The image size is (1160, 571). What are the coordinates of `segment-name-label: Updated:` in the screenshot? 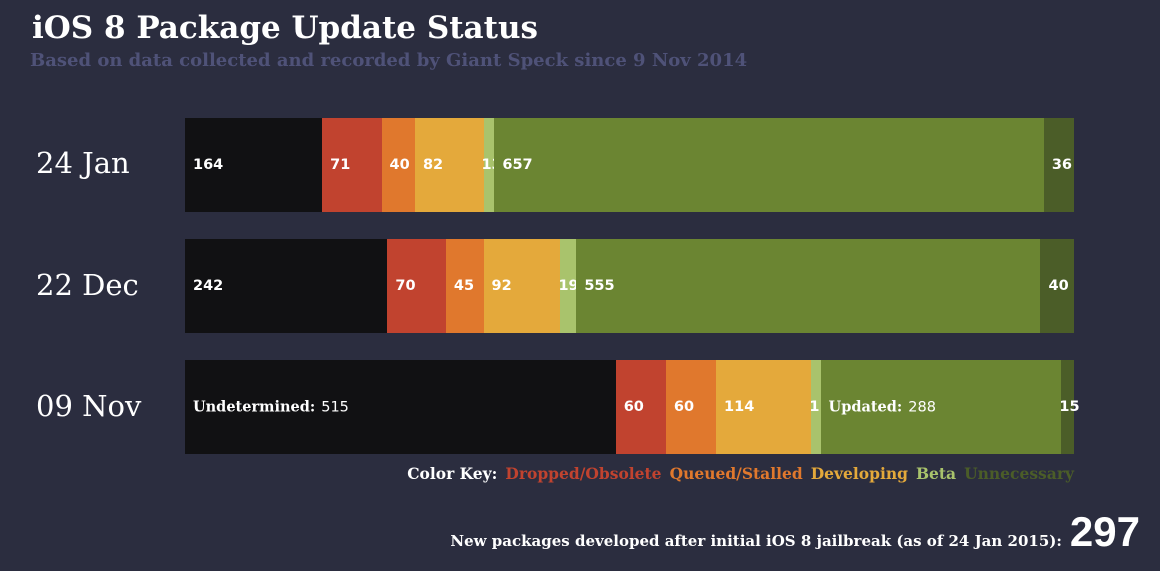 It's located at (865, 407).